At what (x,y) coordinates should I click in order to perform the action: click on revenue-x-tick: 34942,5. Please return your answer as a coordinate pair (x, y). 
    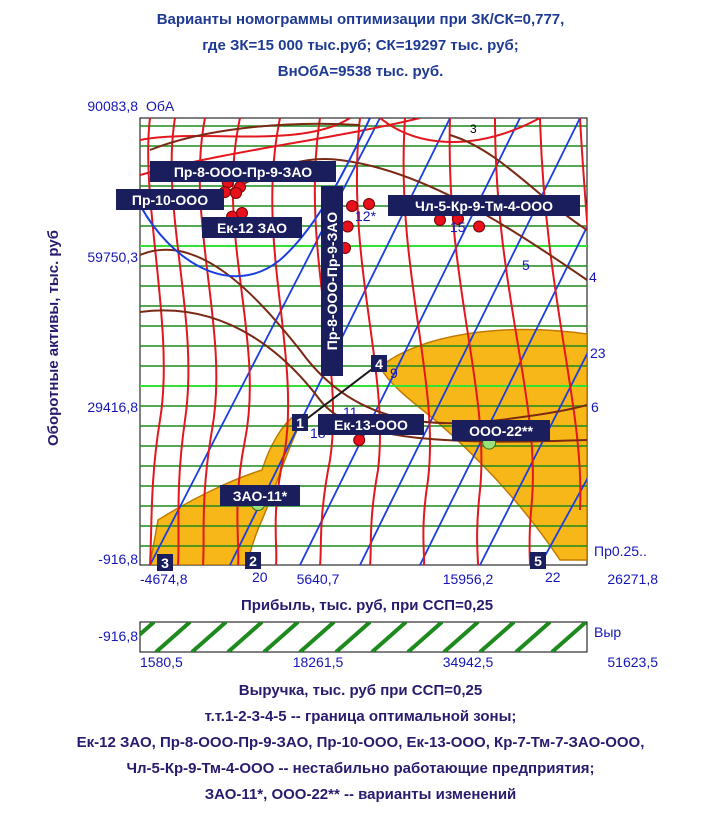
    Looking at the image, I should click on (468, 662).